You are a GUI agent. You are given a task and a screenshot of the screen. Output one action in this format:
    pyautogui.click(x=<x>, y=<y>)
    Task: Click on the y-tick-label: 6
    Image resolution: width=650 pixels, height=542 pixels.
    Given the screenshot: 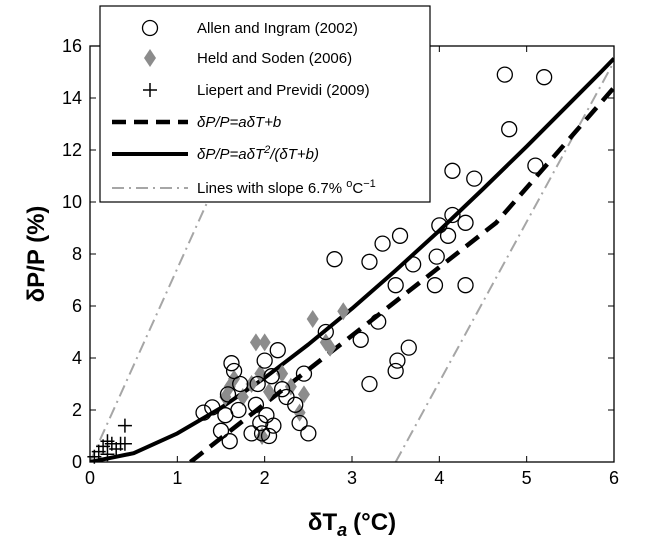 What is the action you would take?
    pyautogui.click(x=77, y=306)
    